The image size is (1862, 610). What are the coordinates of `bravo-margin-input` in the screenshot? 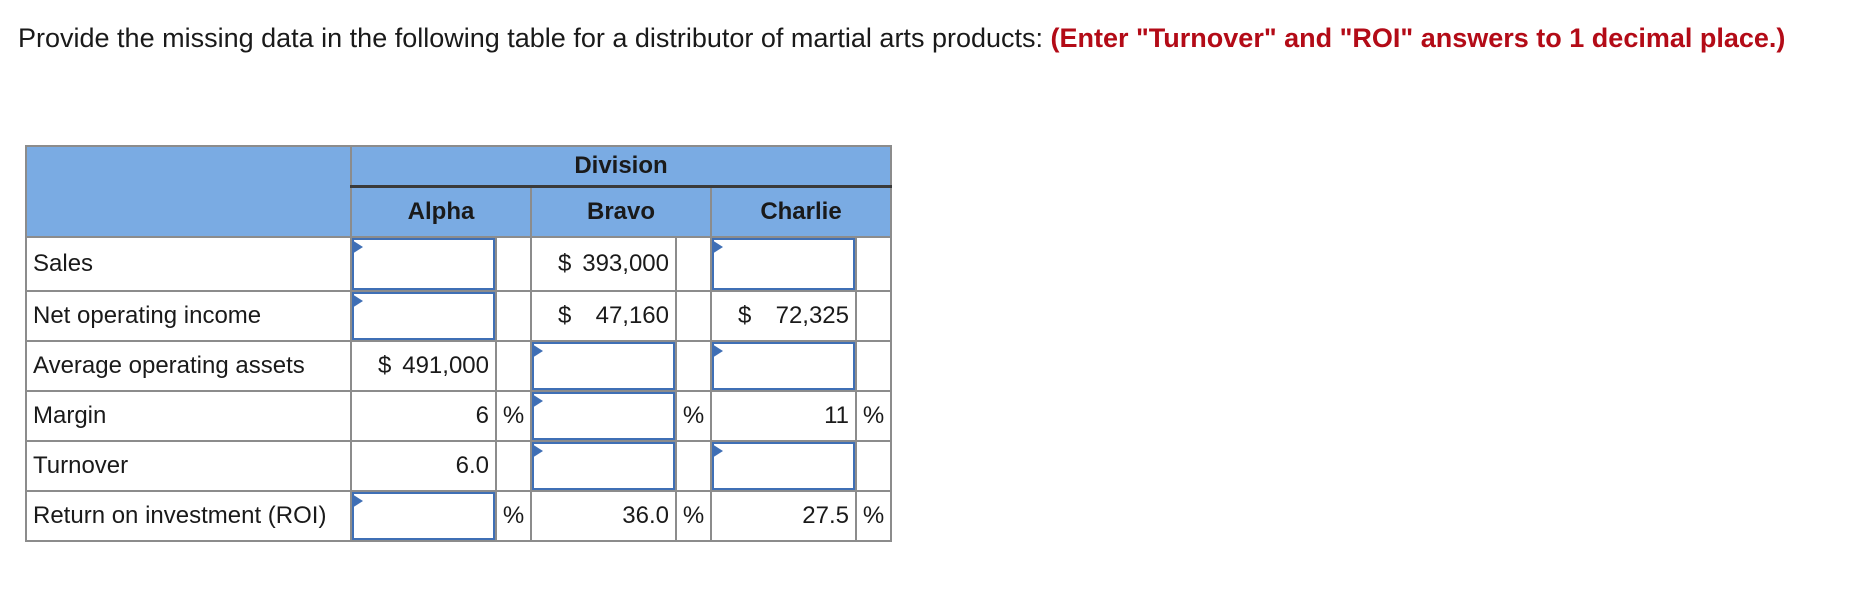 It's located at (603, 416).